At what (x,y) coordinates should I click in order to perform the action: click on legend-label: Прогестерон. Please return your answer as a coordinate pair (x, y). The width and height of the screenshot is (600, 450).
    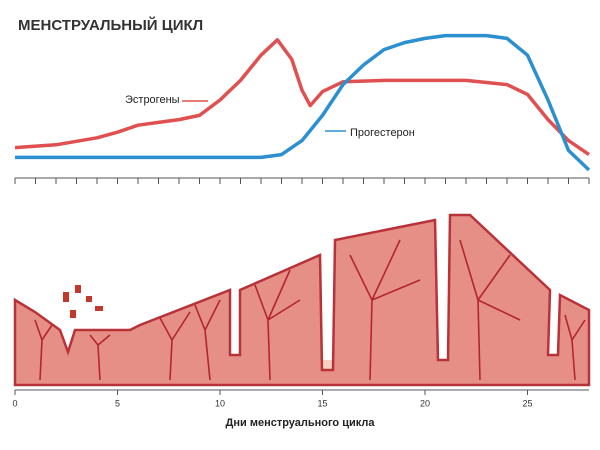
    Looking at the image, I should click on (382, 133).